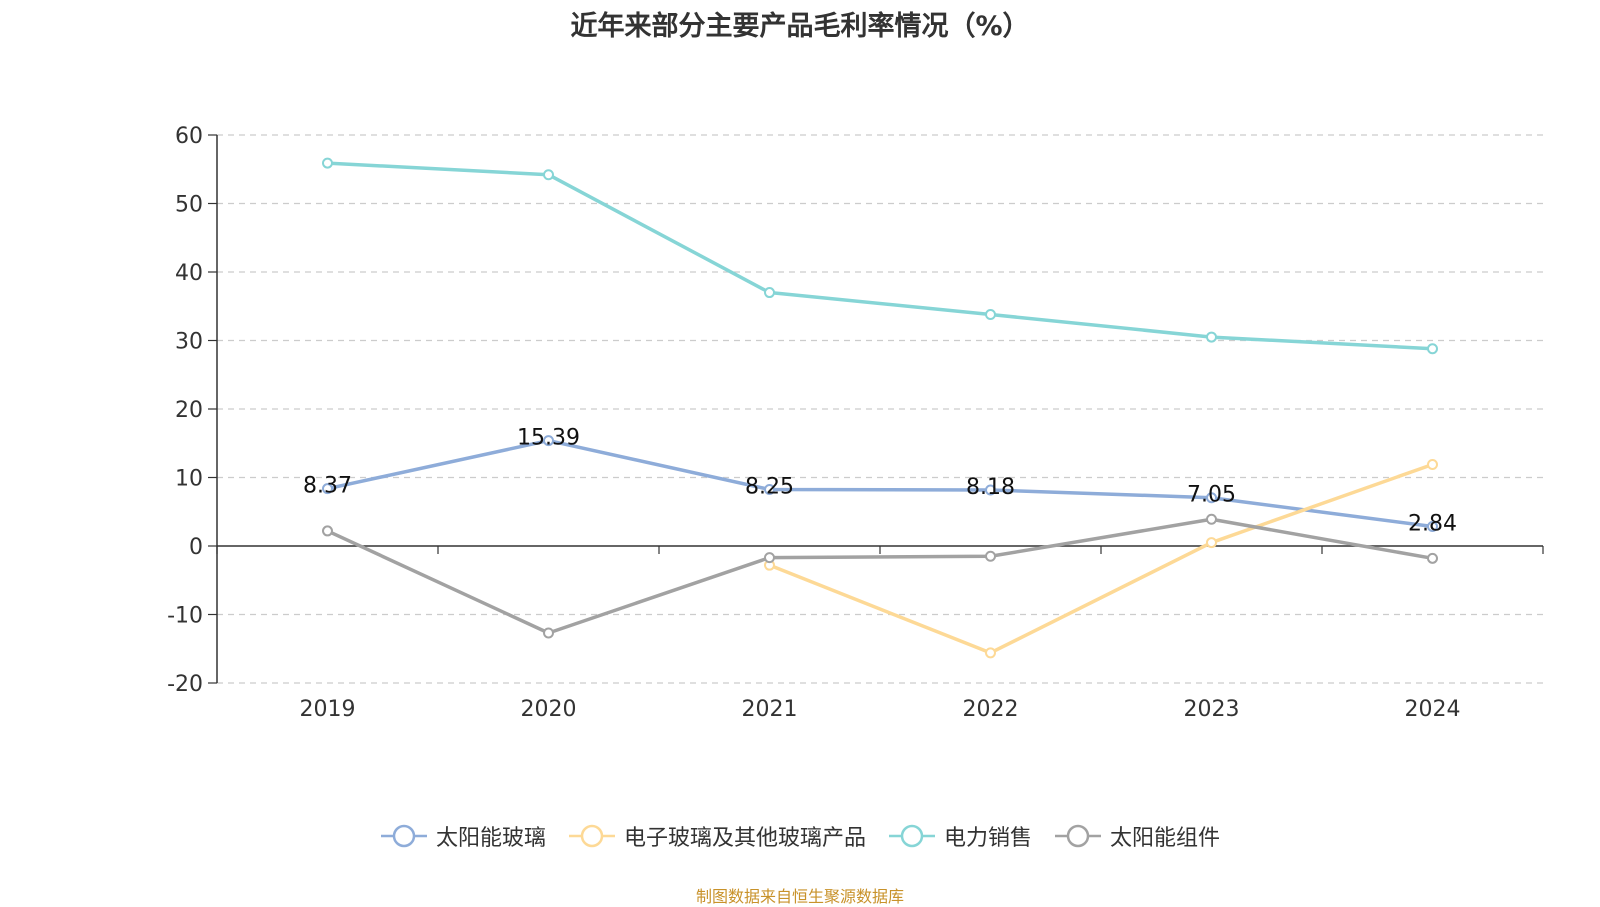 The height and width of the screenshot is (907, 1600). Describe the element at coordinates (799, 896) in the screenshot. I see `source-note: 制图数据来自恒生聚源数据库` at that location.